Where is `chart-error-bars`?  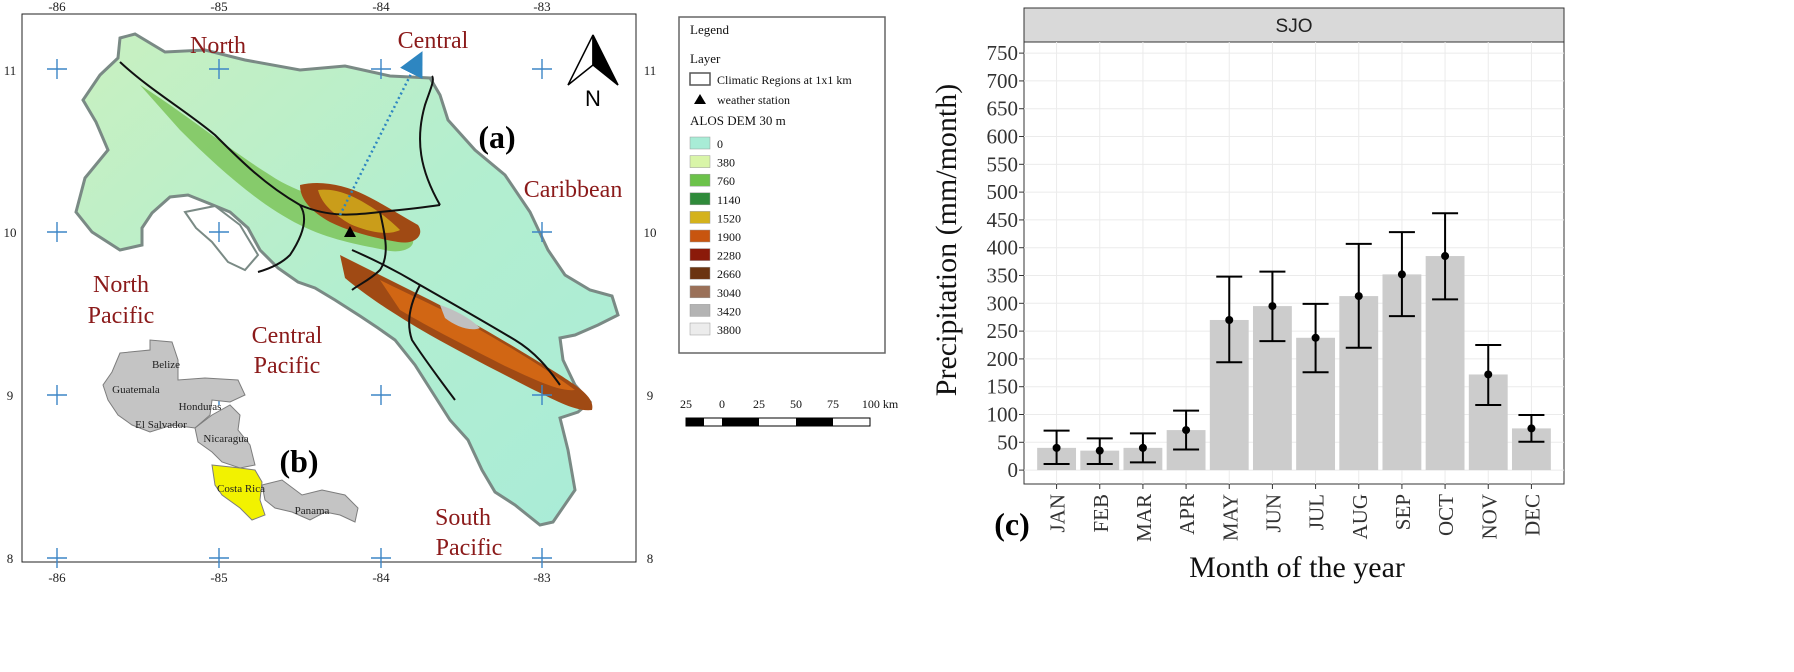
chart-error-bars is located at coordinates (1294, 338).